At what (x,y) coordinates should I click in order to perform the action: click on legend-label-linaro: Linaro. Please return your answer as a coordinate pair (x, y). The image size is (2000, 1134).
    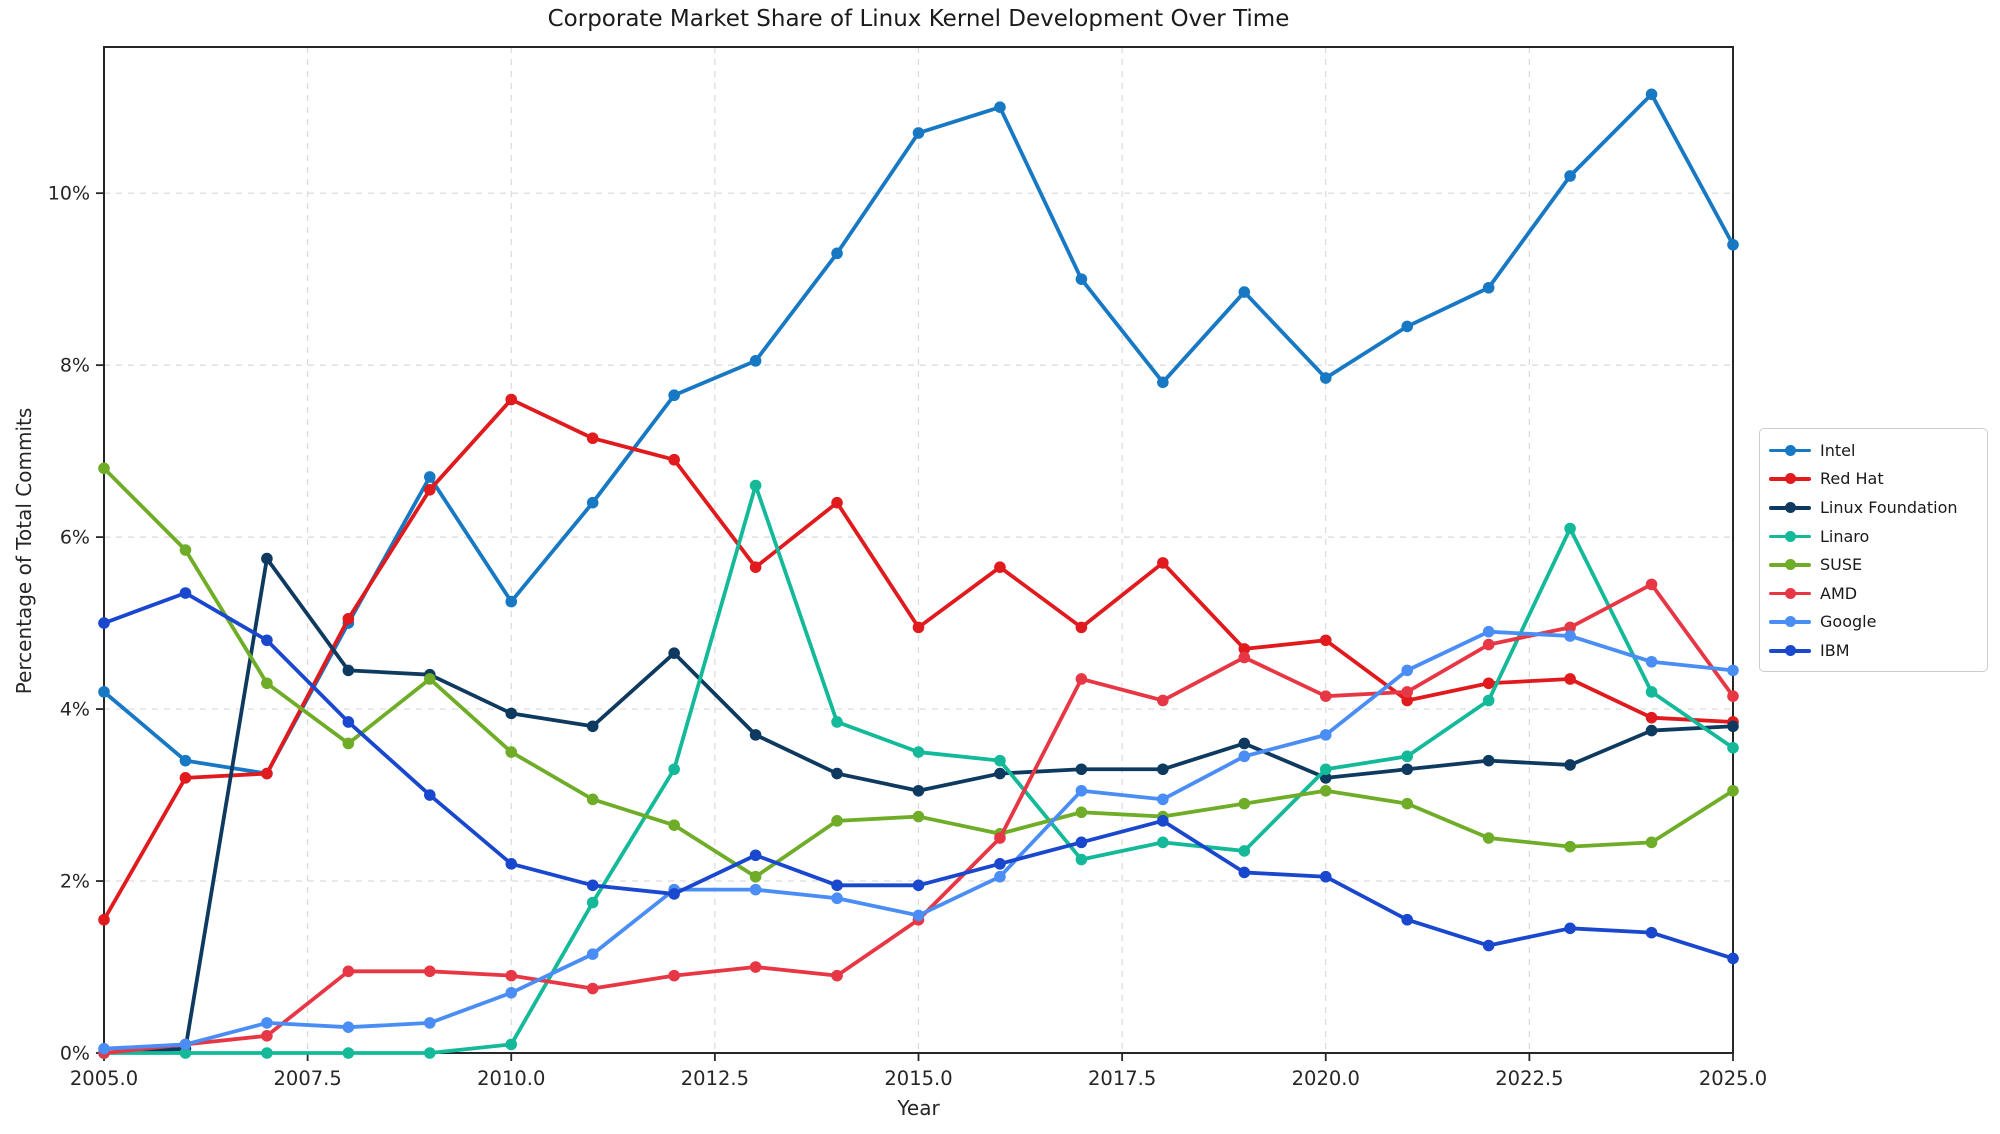
    Looking at the image, I should click on (1845, 536).